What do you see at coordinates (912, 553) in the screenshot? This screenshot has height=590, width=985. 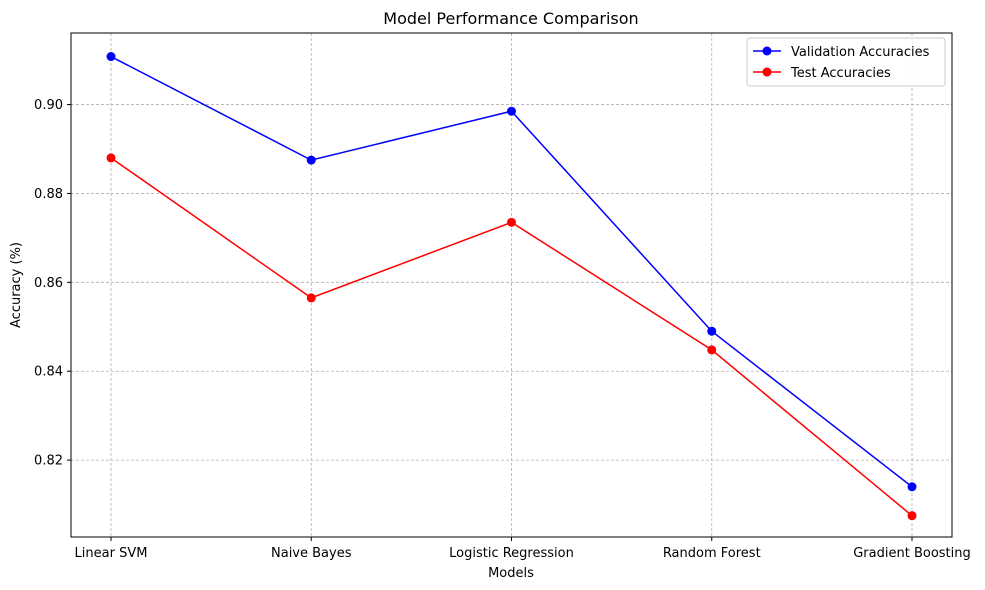 I see `x-tick-label: Gradient Boosting` at bounding box center [912, 553].